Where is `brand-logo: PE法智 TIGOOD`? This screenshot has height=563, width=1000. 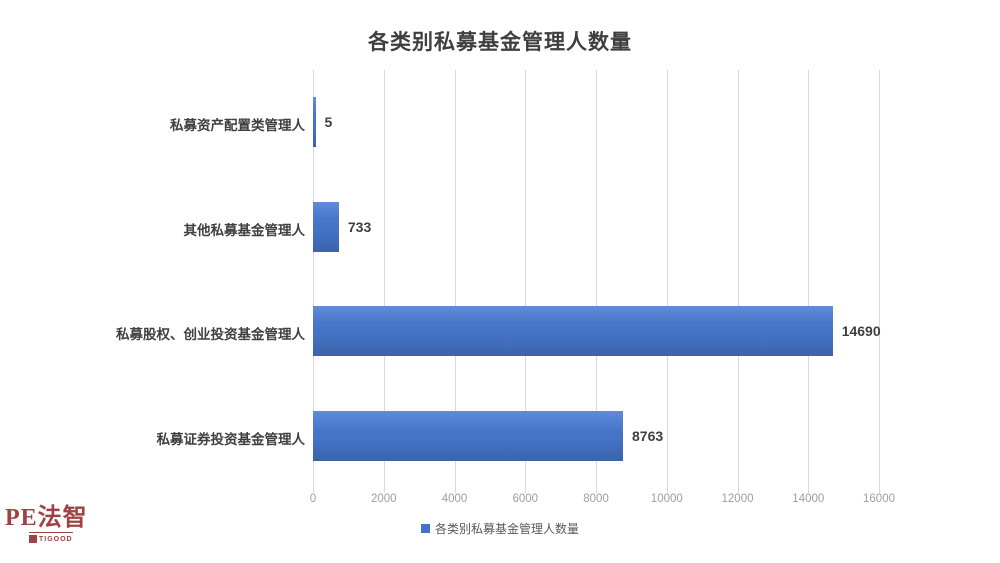
brand-logo: PE法智 TIGOOD is located at coordinates (46, 526).